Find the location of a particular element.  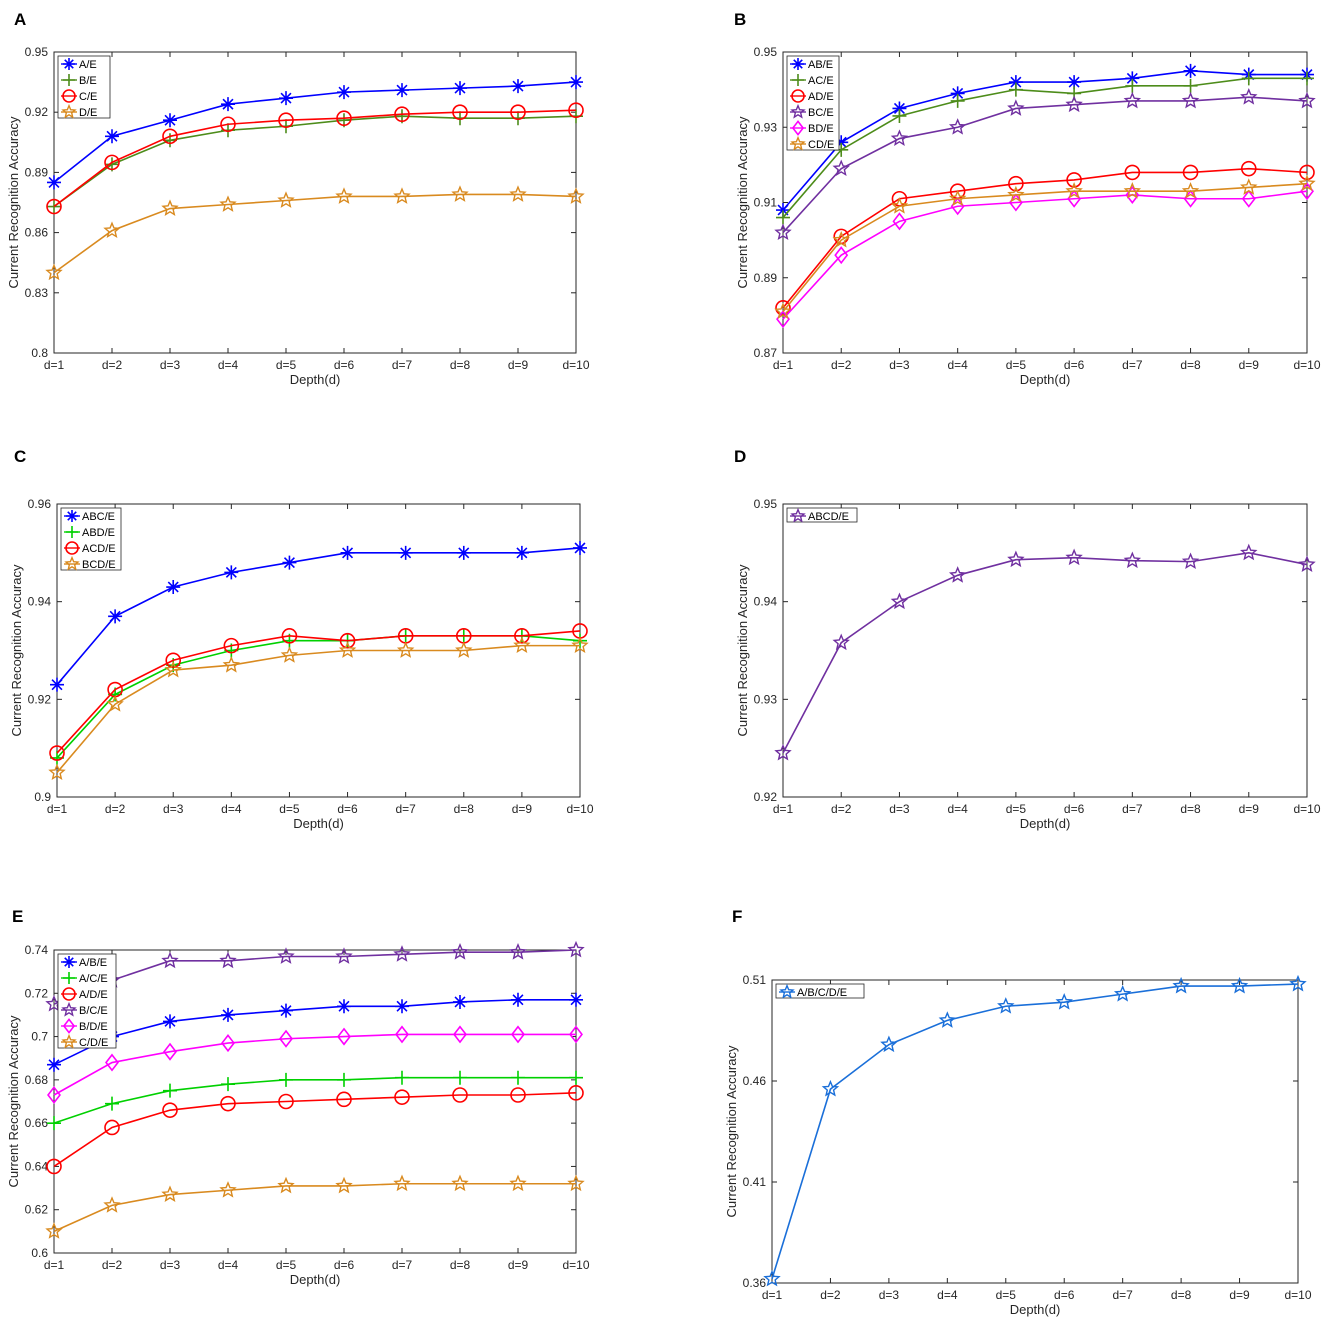

legend-entry: A/B/E is located at coordinates (93, 963).